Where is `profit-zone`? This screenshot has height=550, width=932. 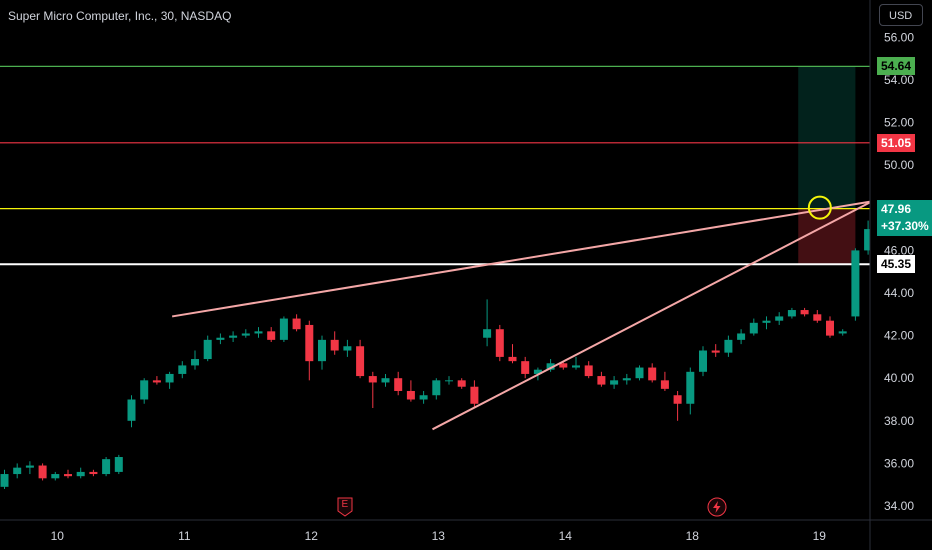 profit-zone is located at coordinates (827, 137).